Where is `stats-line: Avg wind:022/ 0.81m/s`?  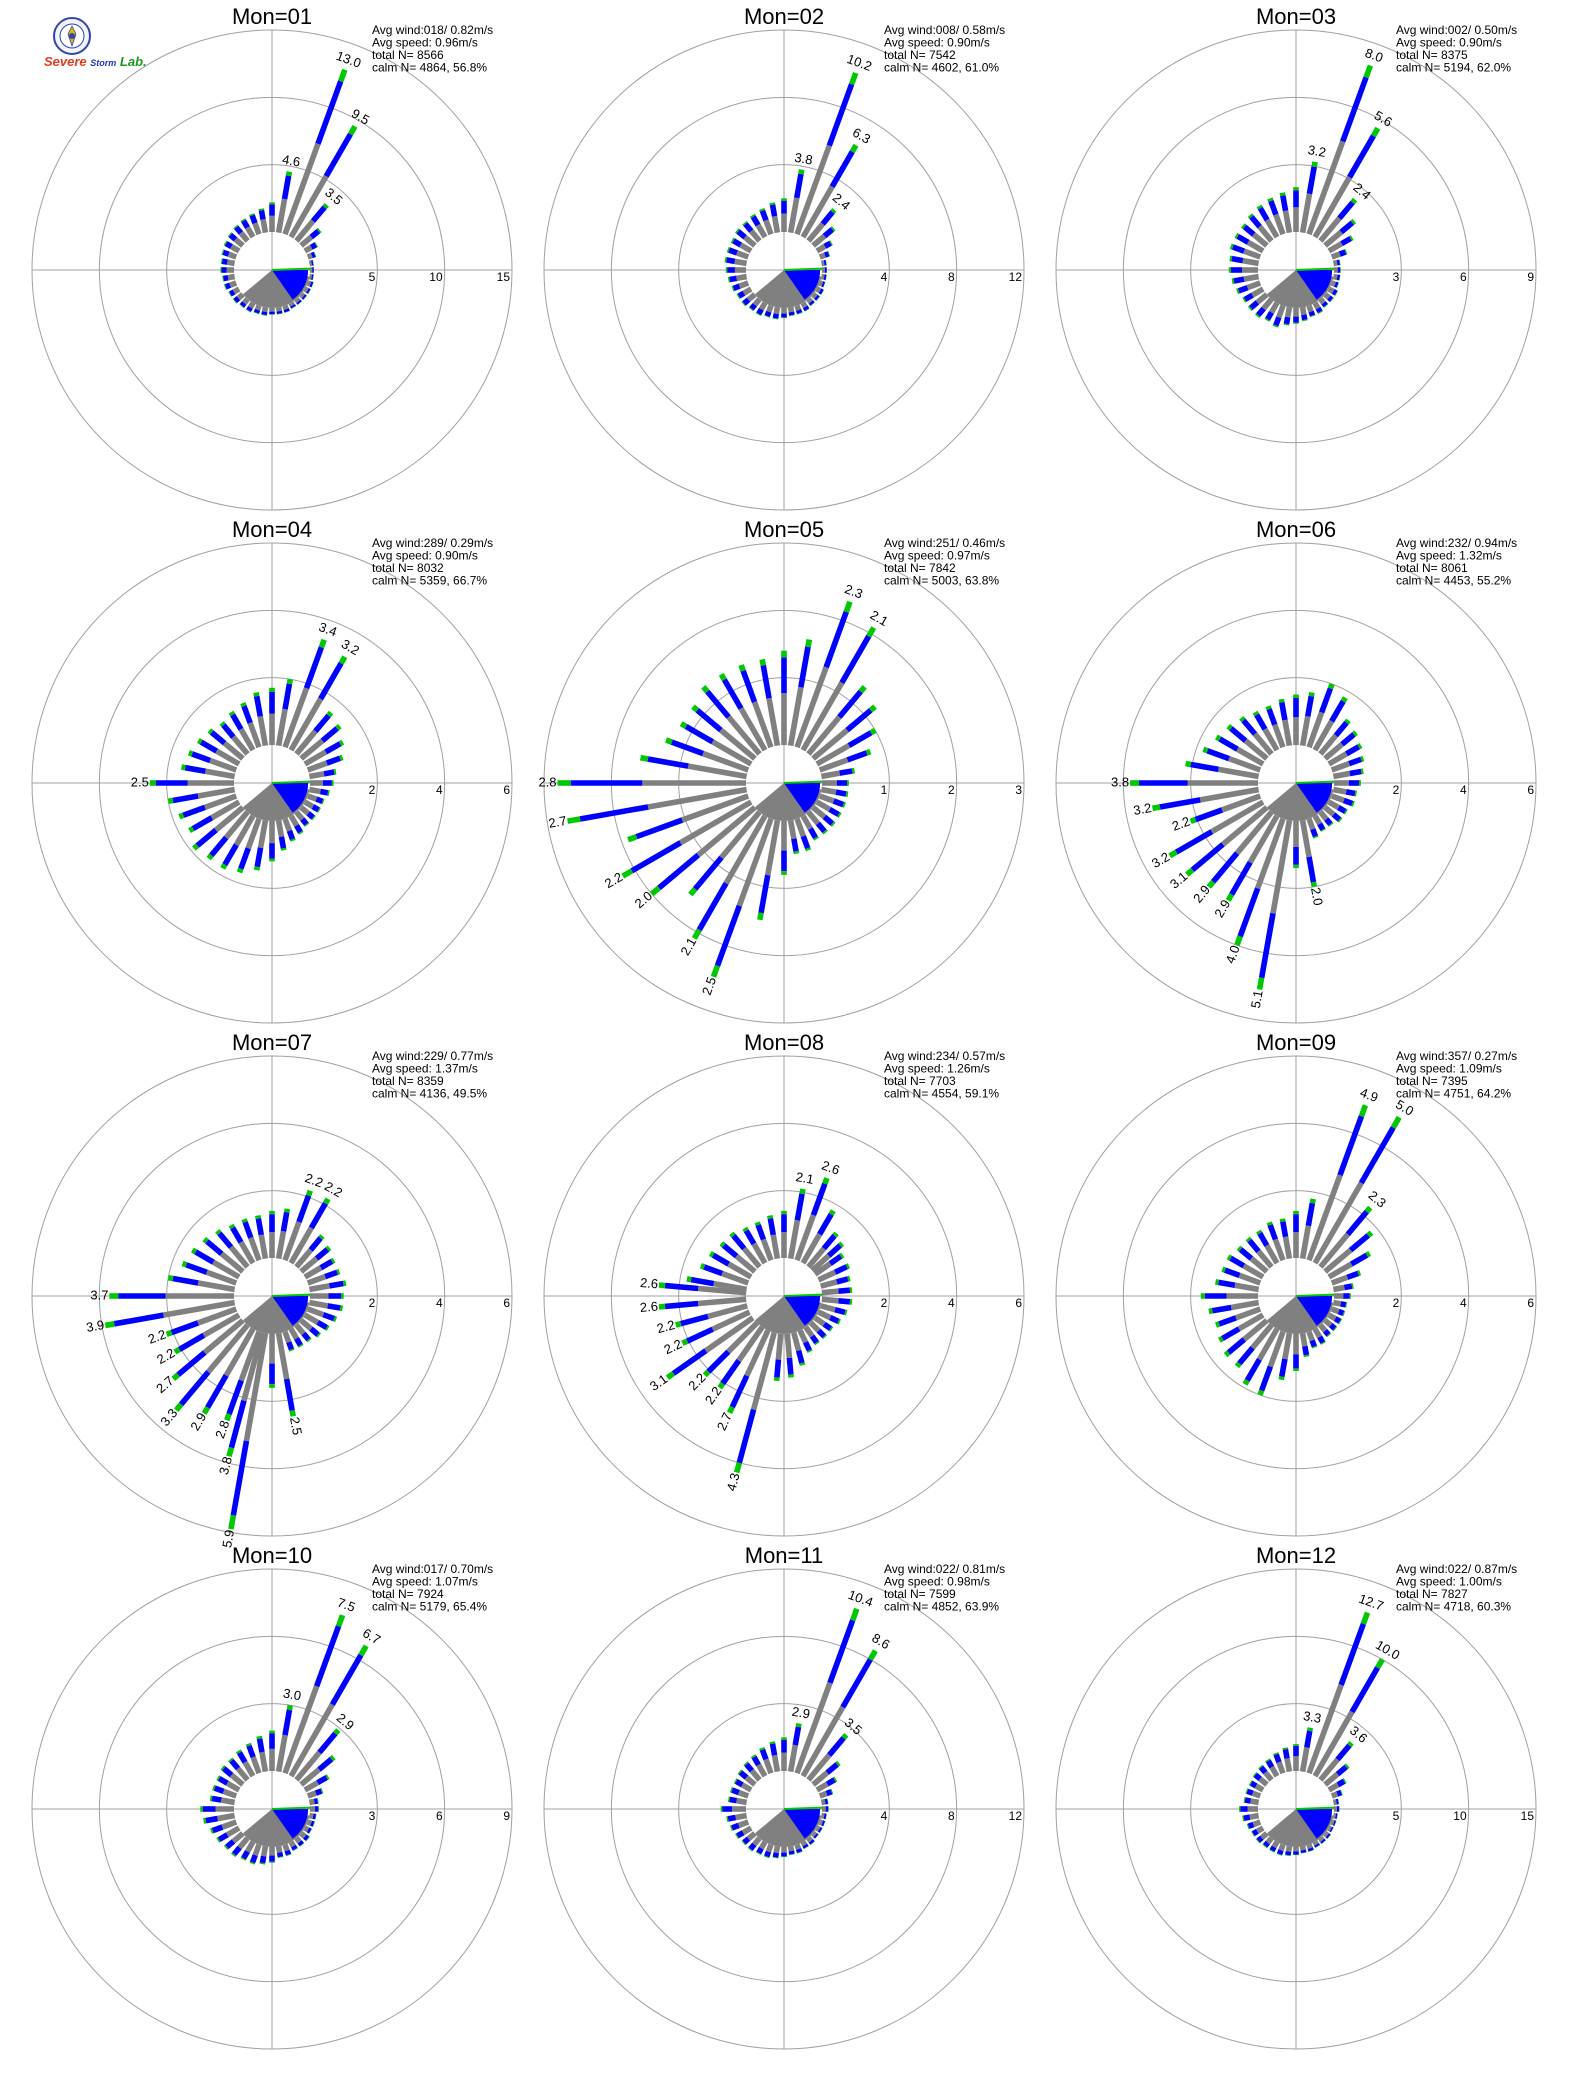
stats-line: Avg wind:022/ 0.81m/s is located at coordinates (944, 1569).